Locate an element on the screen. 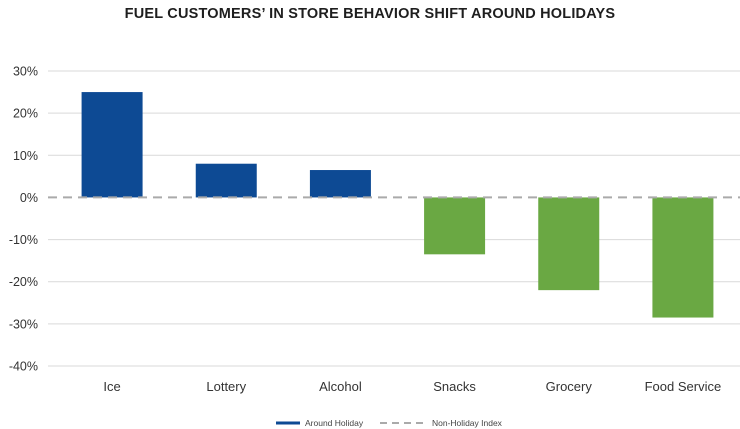  y-tick-label: -20% is located at coordinates (23, 282).